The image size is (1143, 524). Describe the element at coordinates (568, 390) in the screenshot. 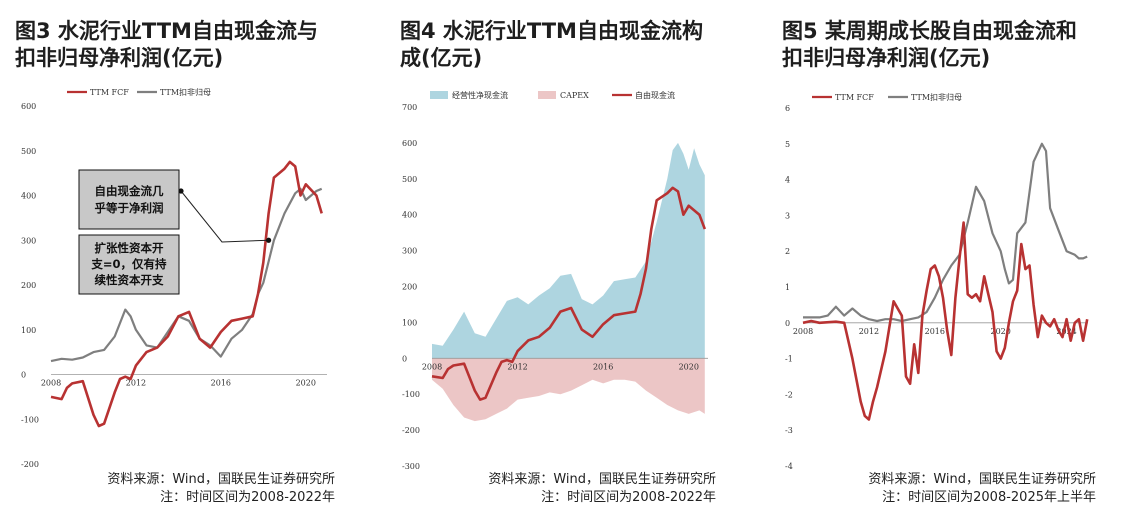

I see `series-area-capex` at that location.